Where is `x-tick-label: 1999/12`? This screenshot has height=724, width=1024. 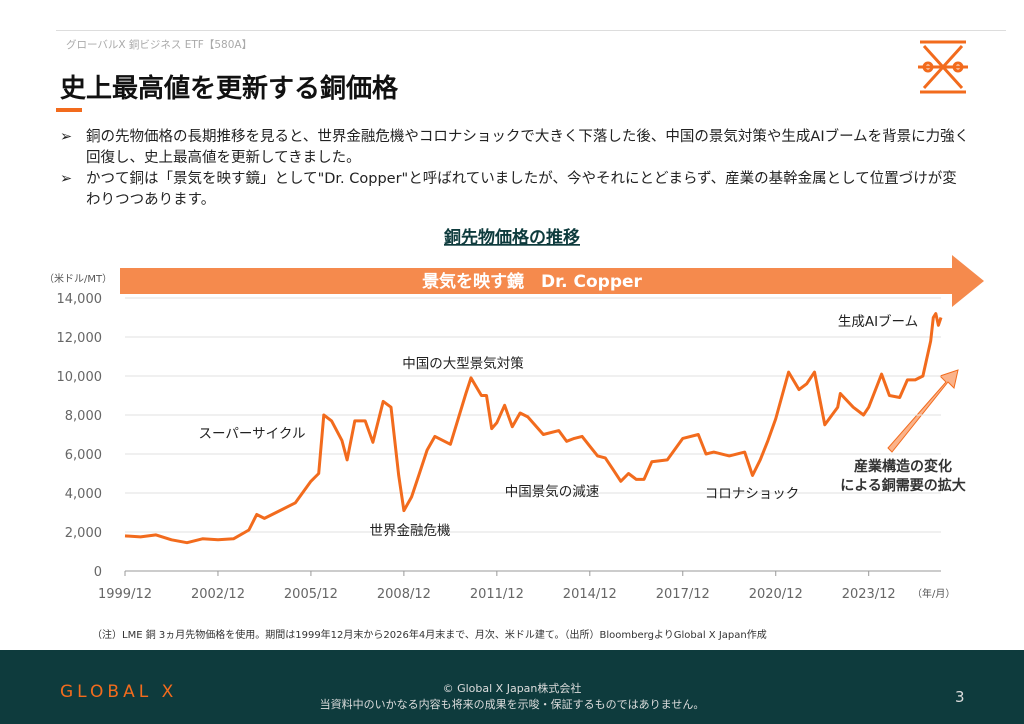 x-tick-label: 1999/12 is located at coordinates (125, 594).